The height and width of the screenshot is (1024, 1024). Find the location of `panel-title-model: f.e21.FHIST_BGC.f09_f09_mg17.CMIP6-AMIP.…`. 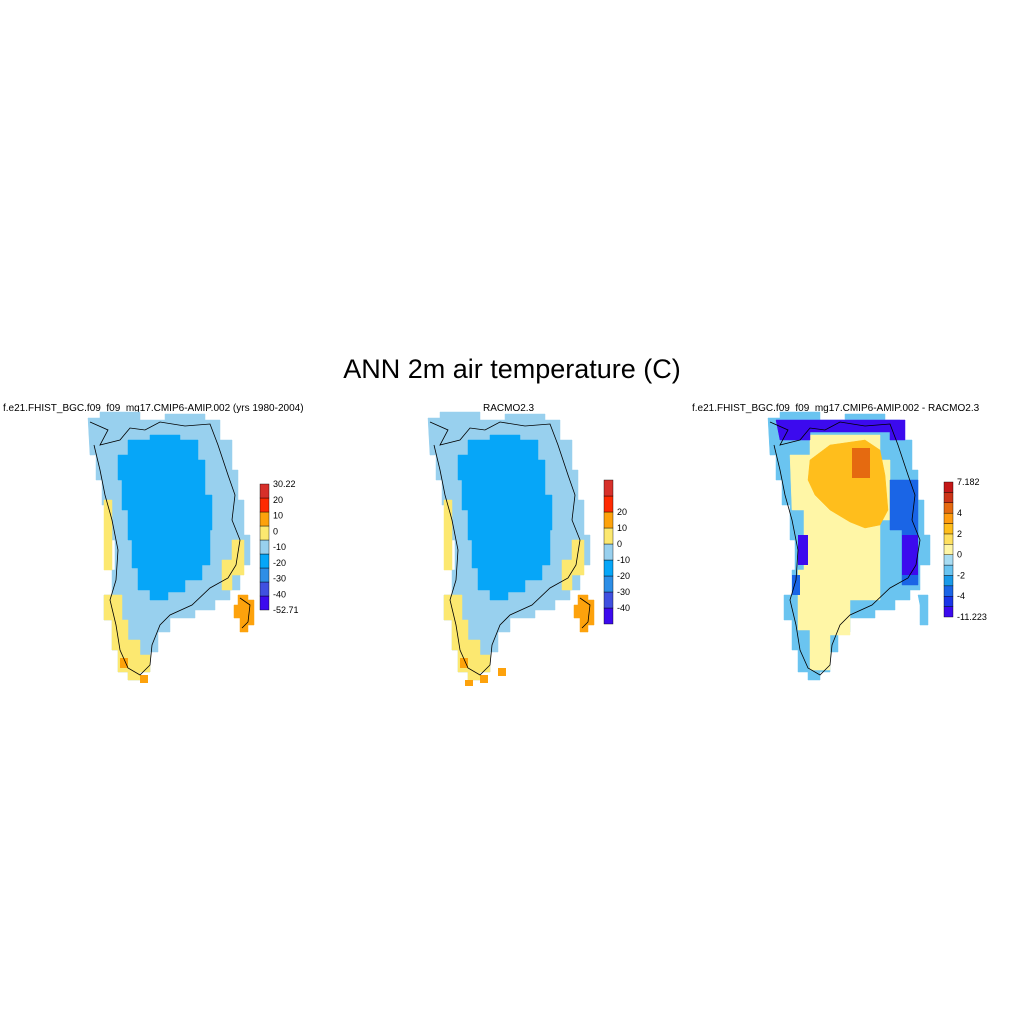

panel-title-model: f.e21.FHIST_BGC.f09_f09_mg17.CMIP6-AMIP.… is located at coordinates (153, 408).